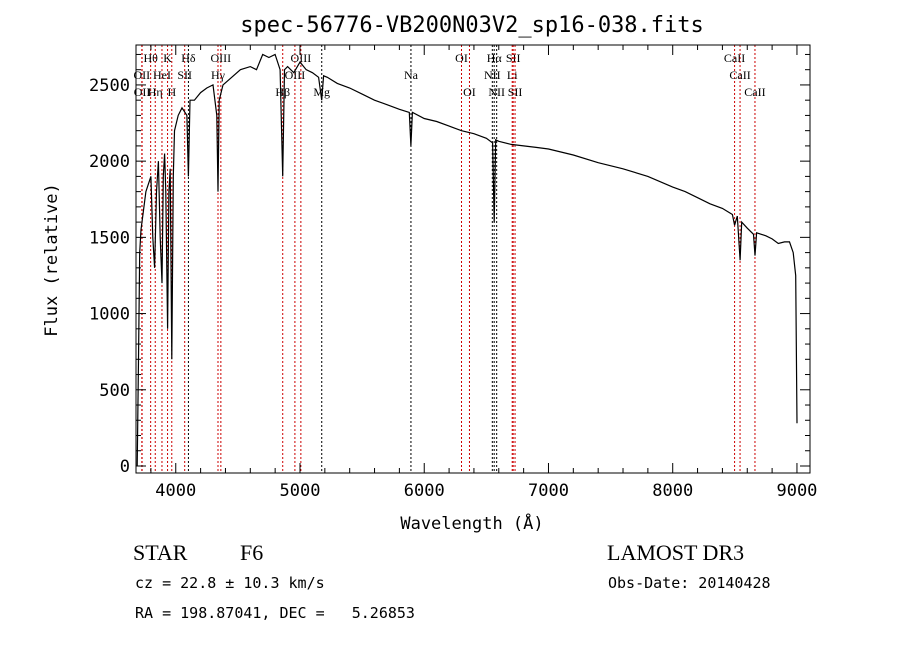 Image resolution: width=900 pixels, height=649 pixels. What do you see at coordinates (150, 58) in the screenshot?
I see `spectral-line-label: Hθ` at bounding box center [150, 58].